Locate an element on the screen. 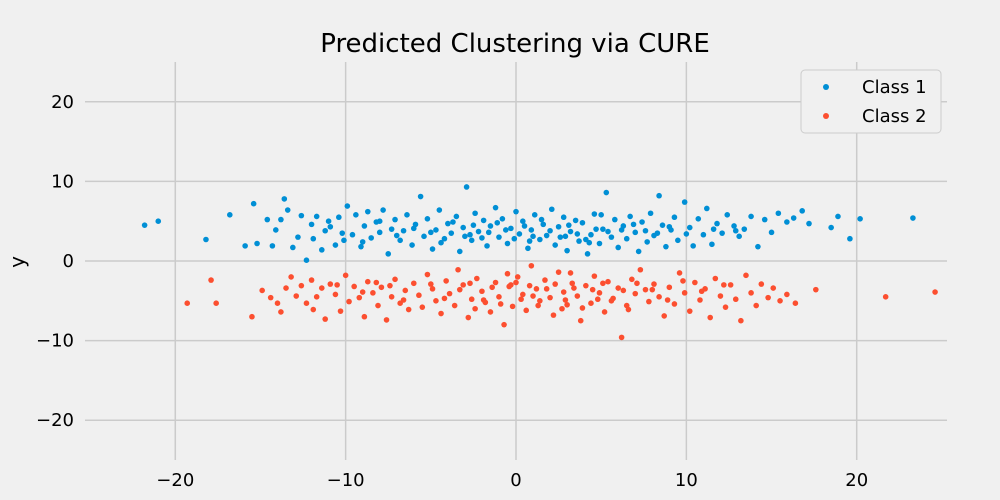 This screenshot has width=1000, height=500. y-tick-label: −10 is located at coordinates (55, 341).